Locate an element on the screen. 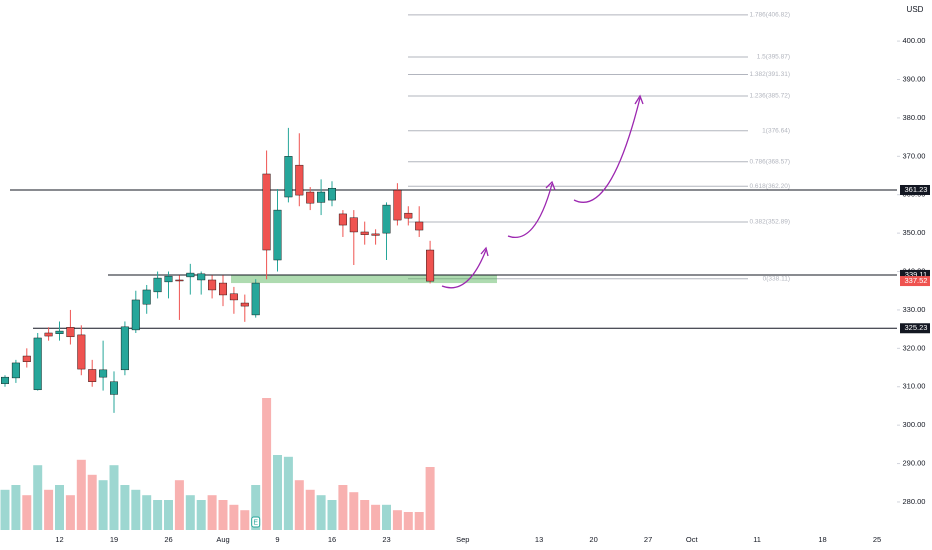 This screenshot has height=550, width=932. x-tick-label: 18 is located at coordinates (822, 539).